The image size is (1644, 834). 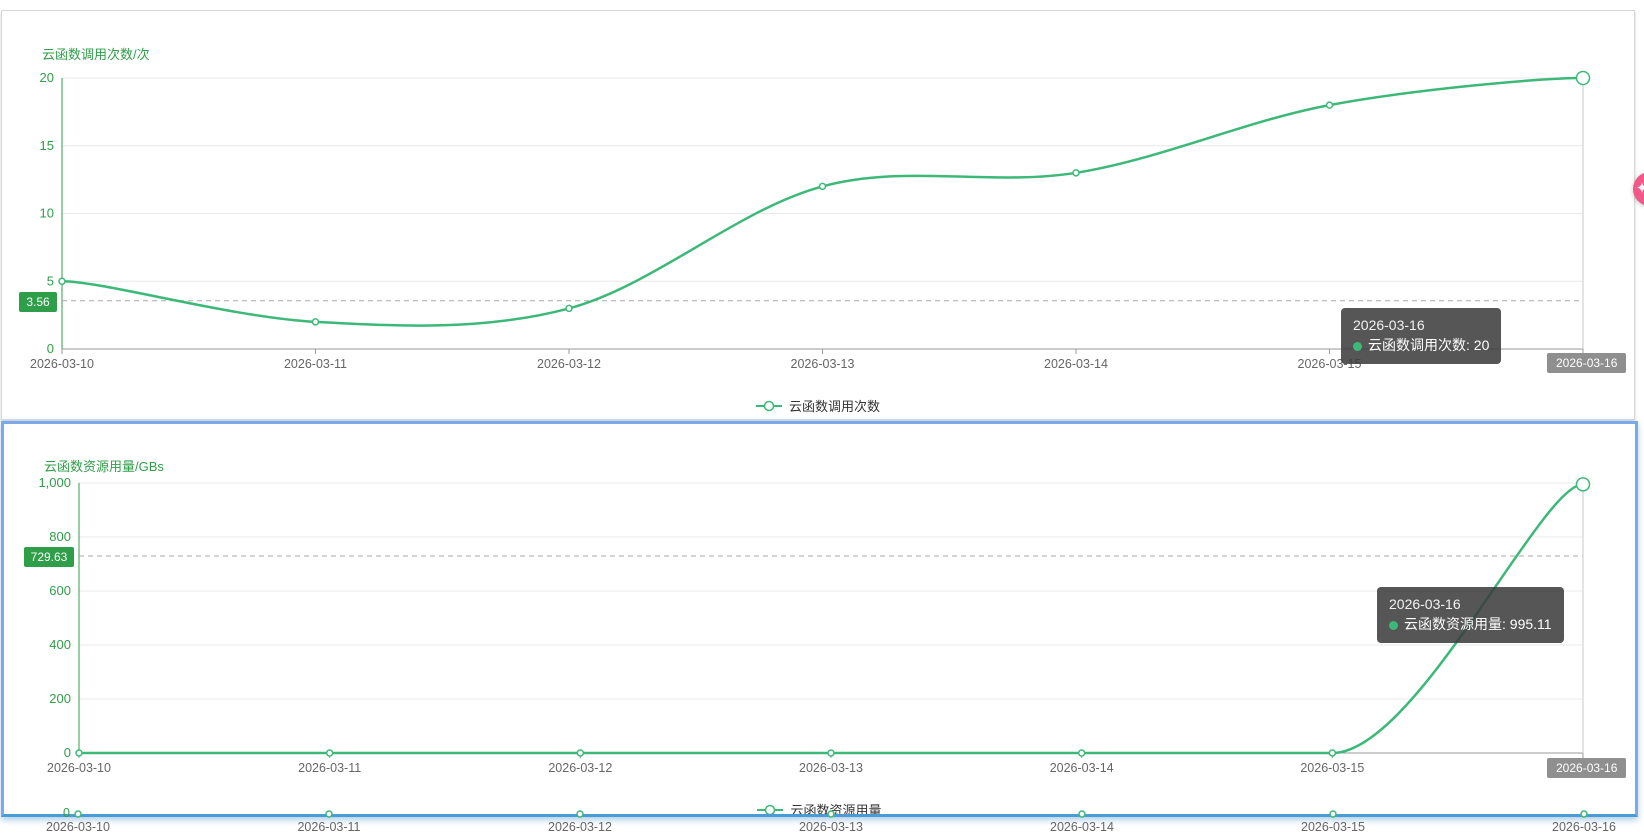 What do you see at coordinates (96, 54) in the screenshot?
I see `calls-chart-title: 云函数调用次数/次` at bounding box center [96, 54].